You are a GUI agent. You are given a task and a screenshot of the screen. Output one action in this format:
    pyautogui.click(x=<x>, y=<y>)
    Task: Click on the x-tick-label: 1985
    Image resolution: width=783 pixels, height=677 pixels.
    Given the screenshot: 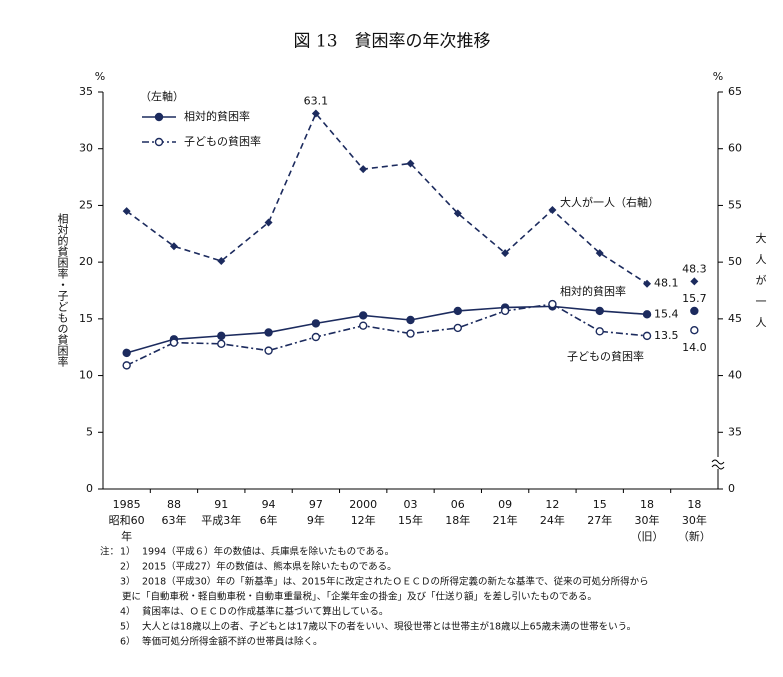 What is the action you would take?
    pyautogui.click(x=127, y=504)
    